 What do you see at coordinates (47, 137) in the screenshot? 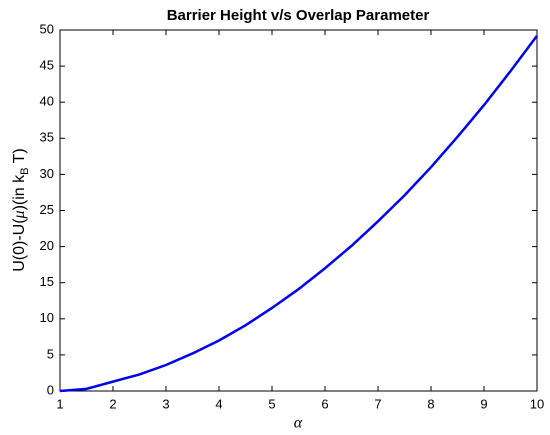
I see `y-tick-label: 35` at bounding box center [47, 137].